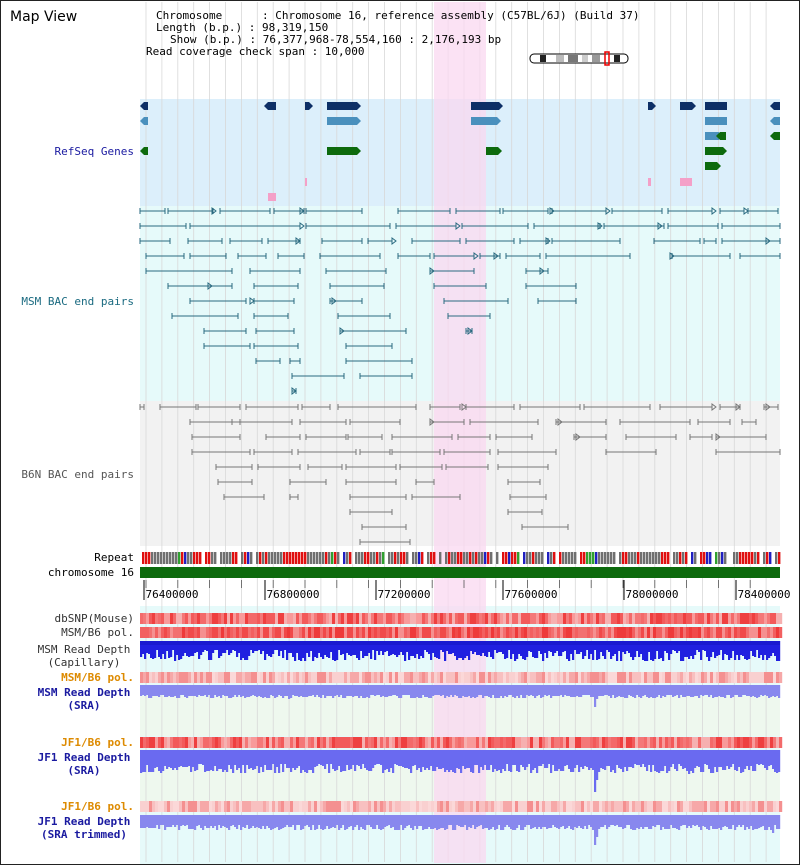  I want to click on track-label-msm-bac: MSM BAC end pairs, so click(77, 301).